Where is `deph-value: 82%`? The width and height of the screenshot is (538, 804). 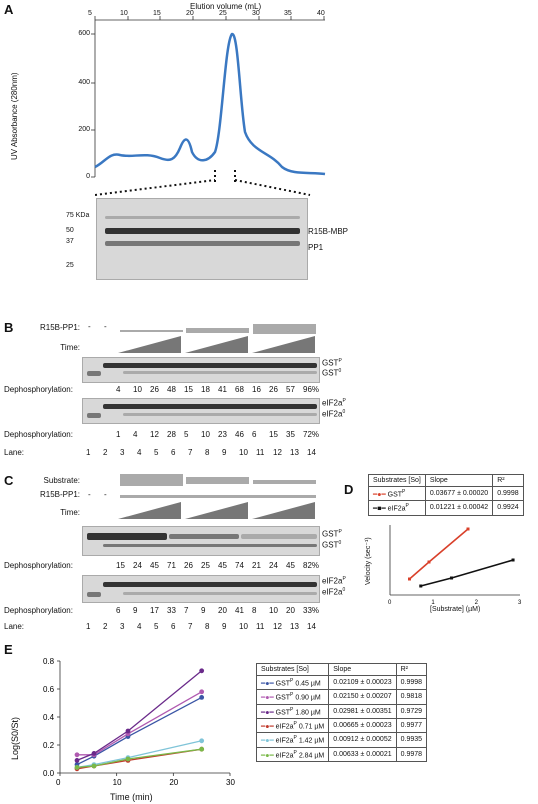 deph-value: 82% is located at coordinates (311, 565).